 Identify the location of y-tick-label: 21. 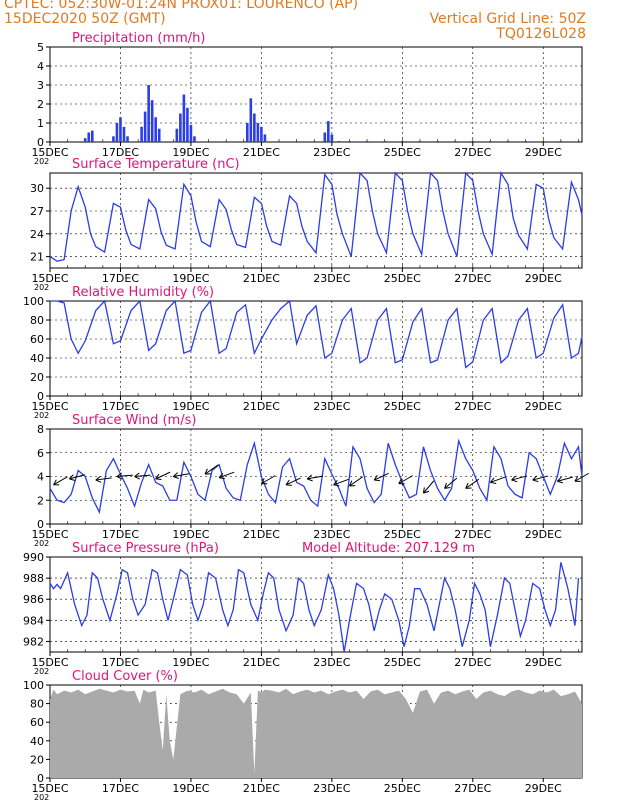
(37, 257).